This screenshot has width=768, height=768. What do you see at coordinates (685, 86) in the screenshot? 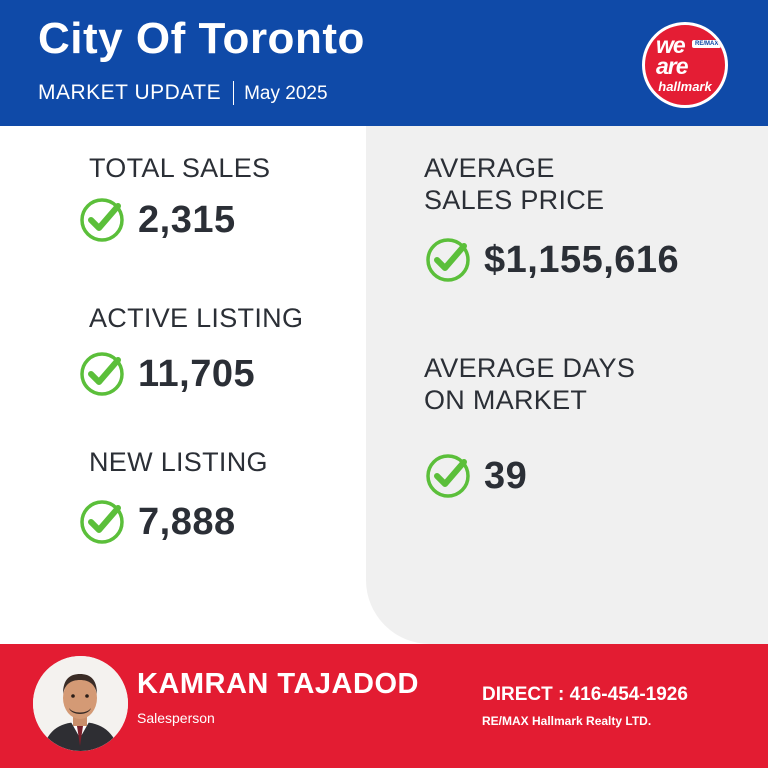
I see `logo-text-hallmark: hallmark` at bounding box center [685, 86].